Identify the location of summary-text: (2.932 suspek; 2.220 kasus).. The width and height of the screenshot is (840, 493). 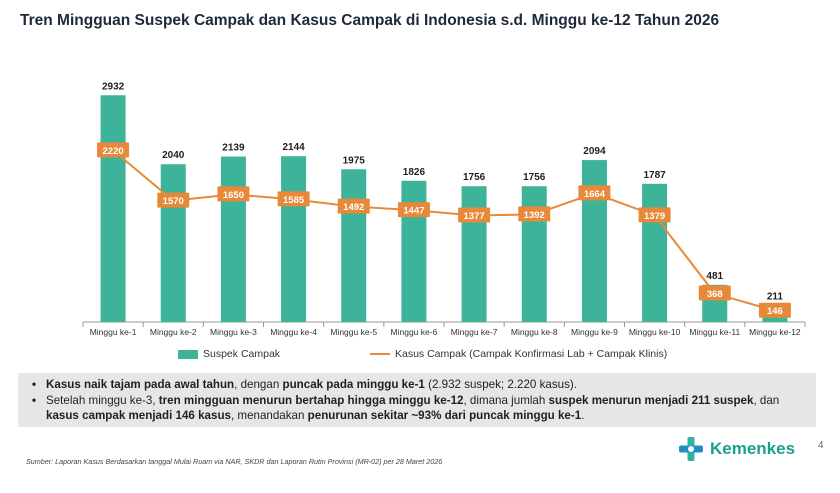
(500, 384).